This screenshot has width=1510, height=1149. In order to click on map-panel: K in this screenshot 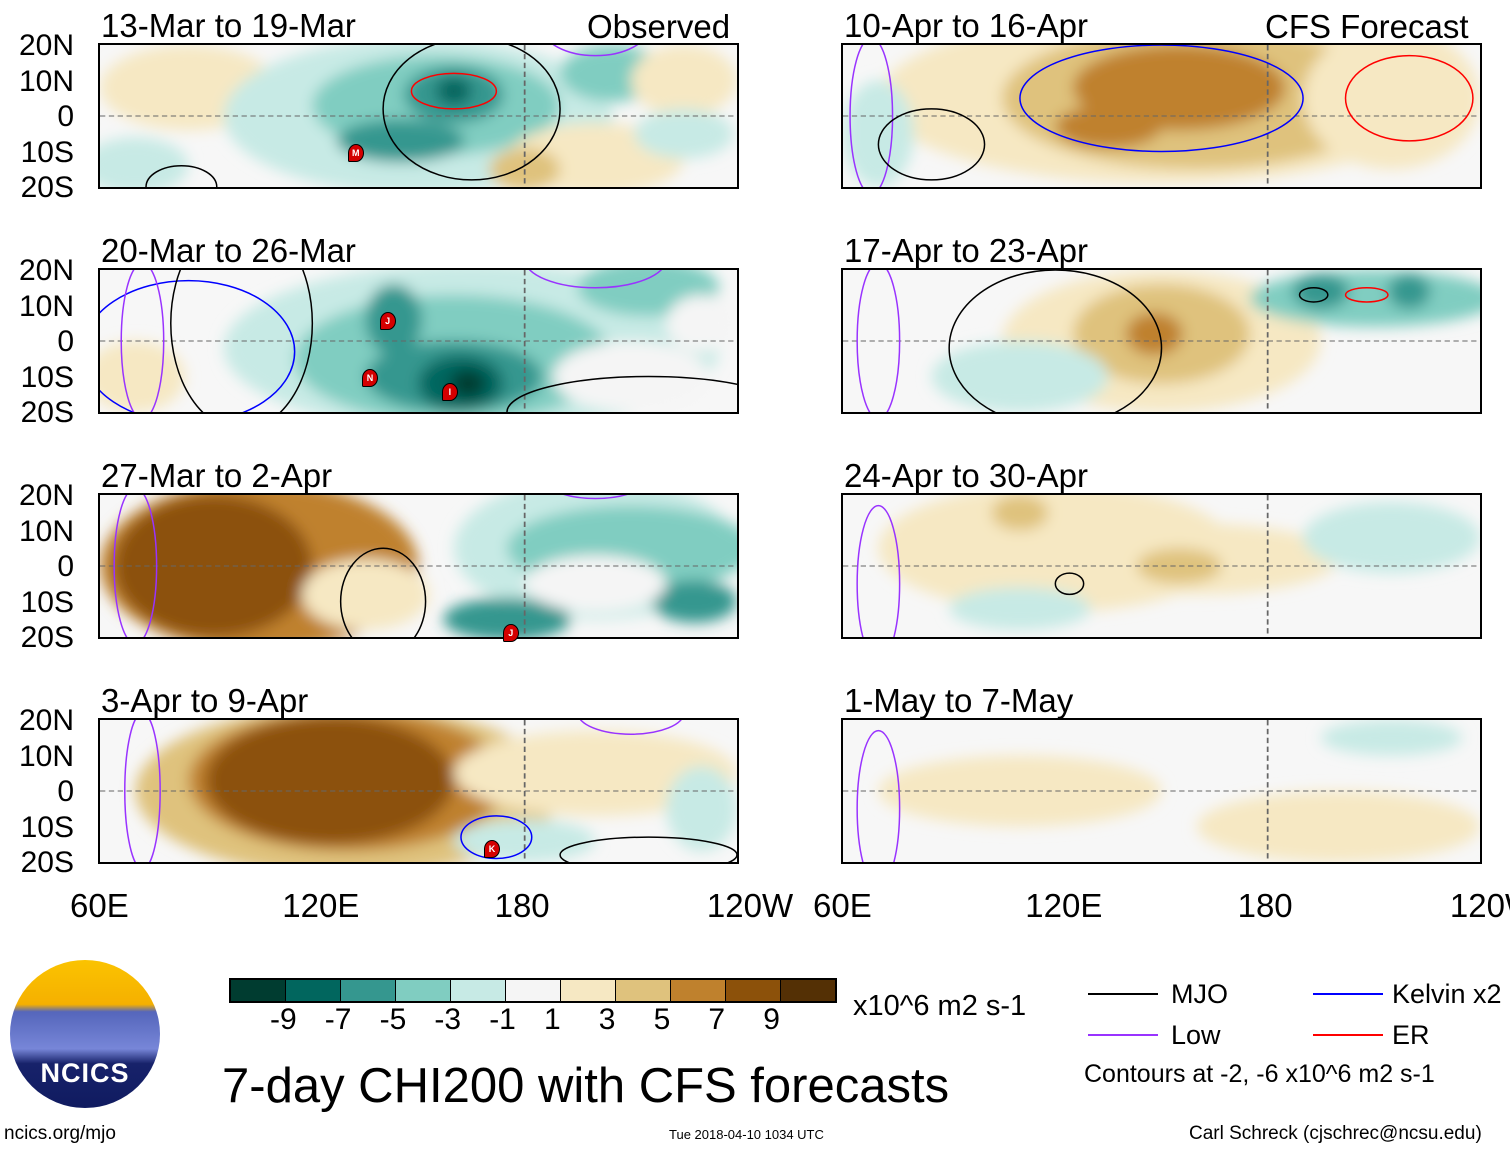, I will do `click(418, 791)`.